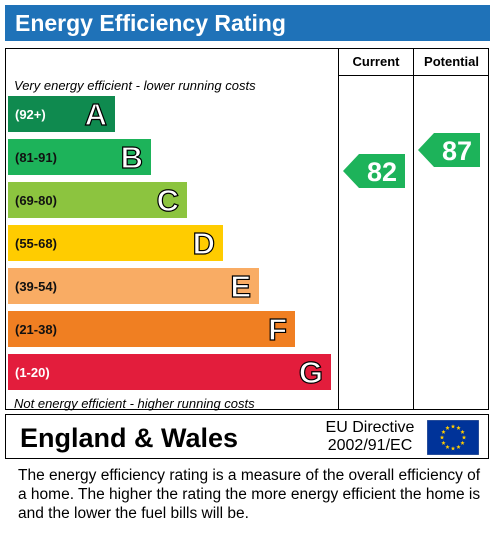  What do you see at coordinates (457, 151) in the screenshot?
I see `potential-rating-value: 87` at bounding box center [457, 151].